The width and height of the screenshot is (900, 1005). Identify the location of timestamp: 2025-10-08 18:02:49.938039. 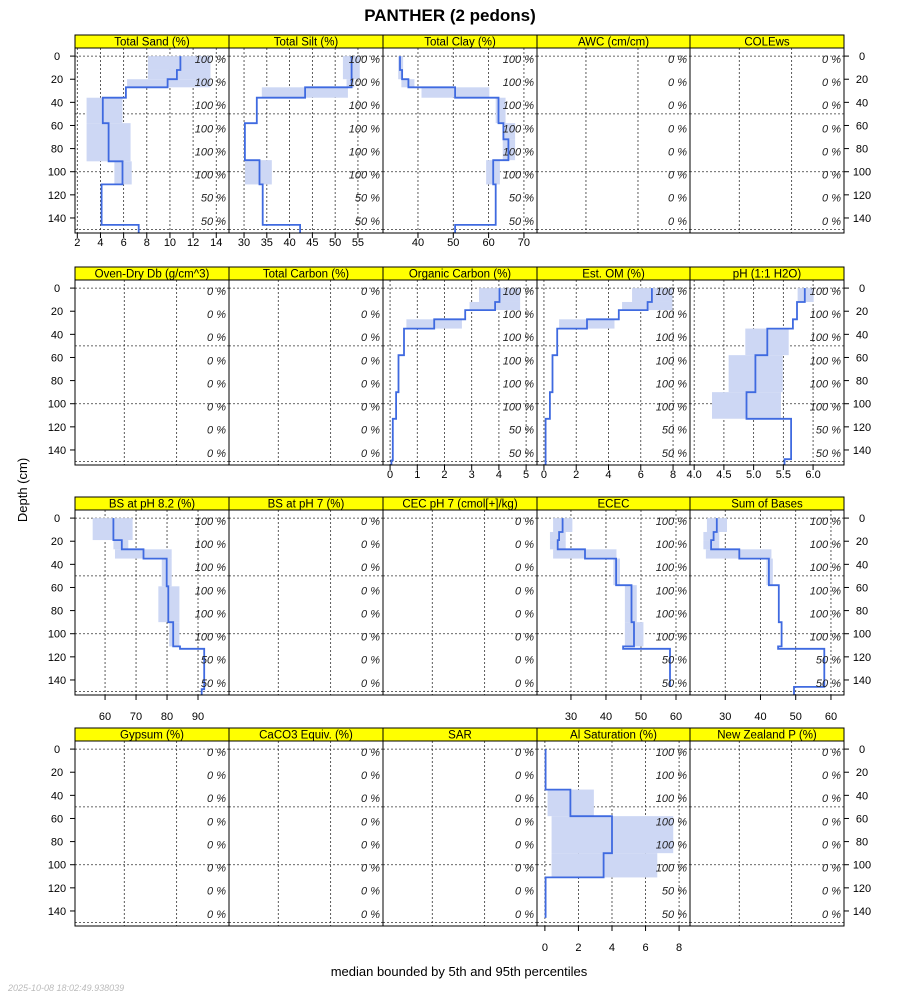
(65, 988).